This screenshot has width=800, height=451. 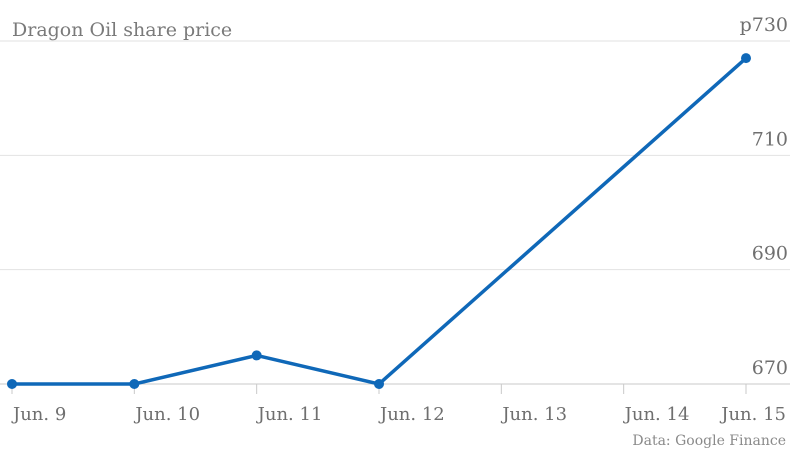 What do you see at coordinates (764, 25) in the screenshot?
I see `y-tick-label: p730` at bounding box center [764, 25].